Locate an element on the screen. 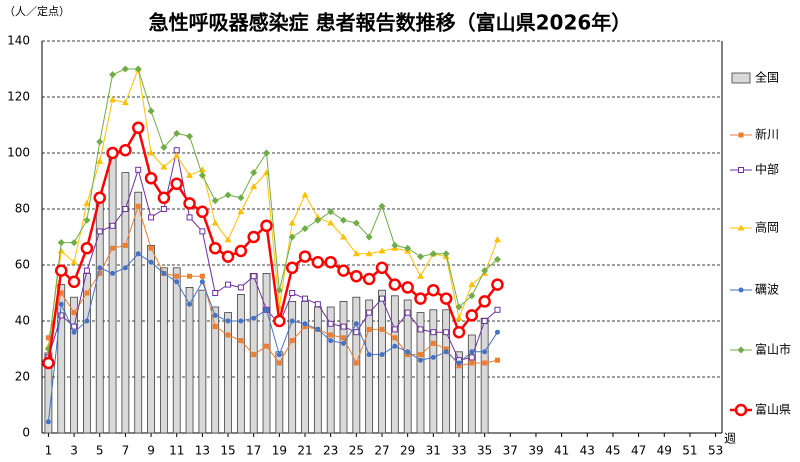 Image resolution: width=800 pixels, height=462 pixels. x-tick-label: 25 is located at coordinates (356, 451).